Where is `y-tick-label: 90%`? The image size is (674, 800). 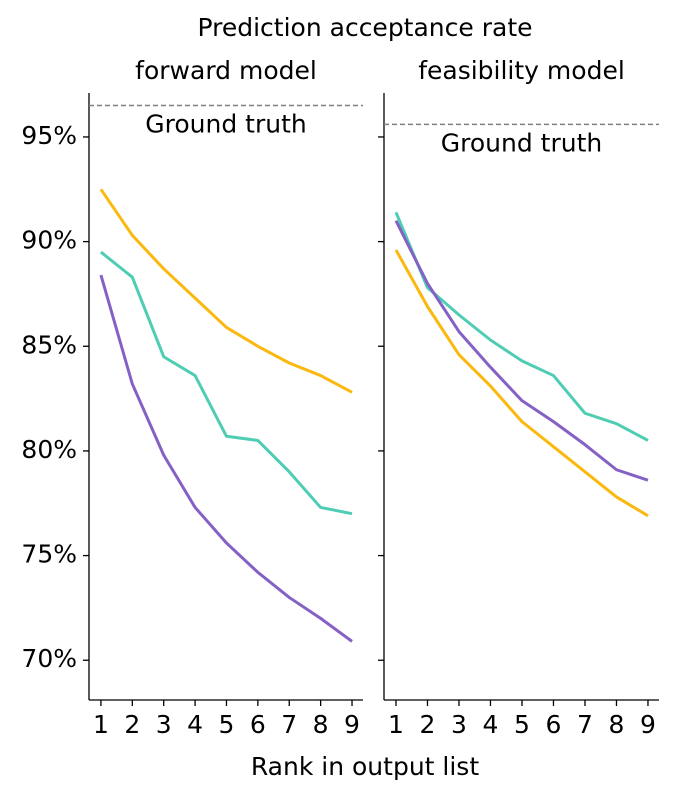 y-tick-label: 90% is located at coordinates (49, 240).